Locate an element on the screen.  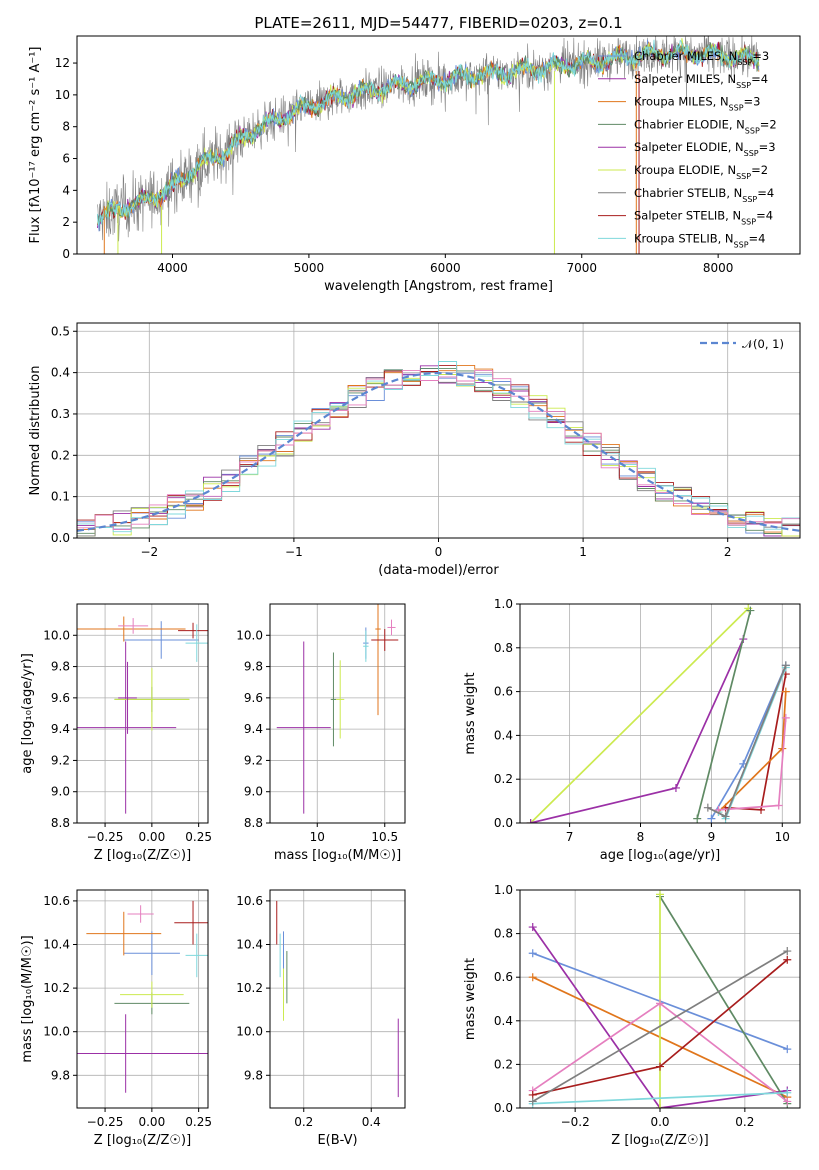
y-tick-label: 0.2 is located at coordinates (503, 1064).